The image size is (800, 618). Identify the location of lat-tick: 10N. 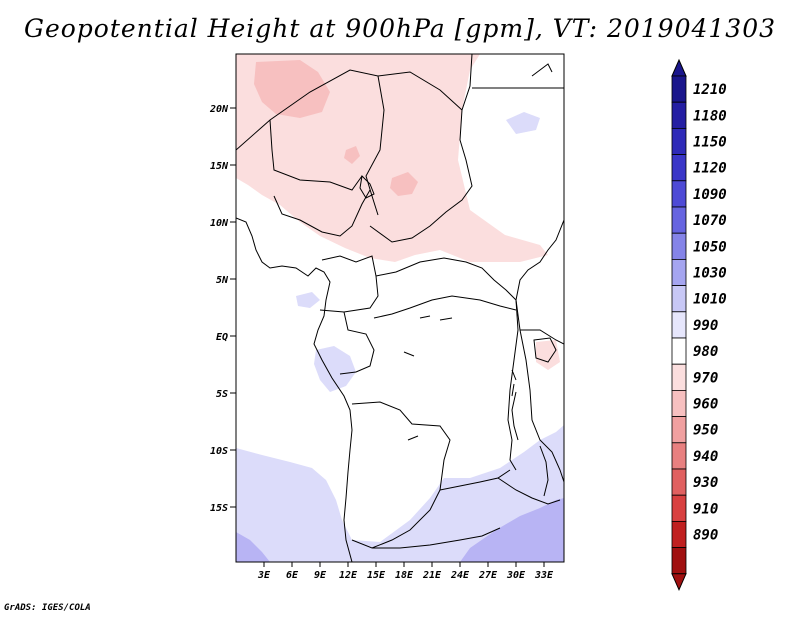
(223, 223).